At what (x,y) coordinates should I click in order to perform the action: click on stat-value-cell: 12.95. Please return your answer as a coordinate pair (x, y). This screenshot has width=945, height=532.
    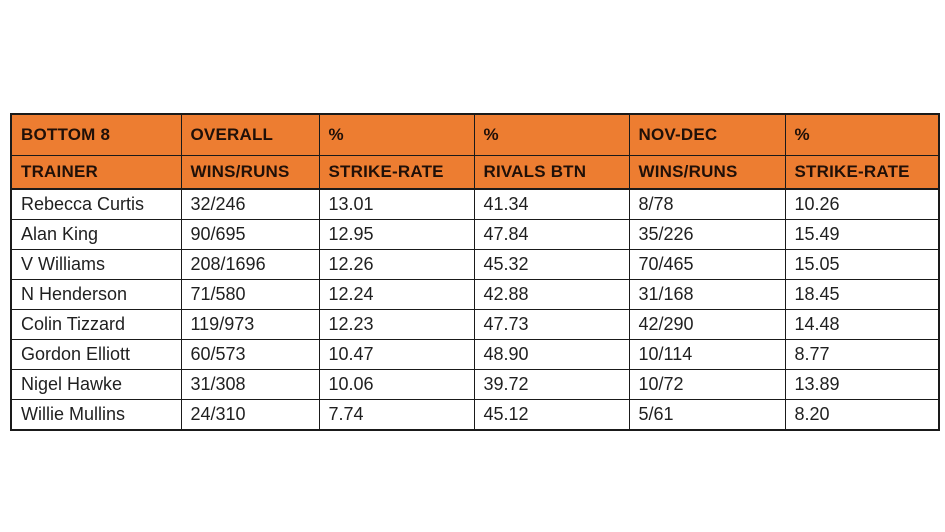
    Looking at the image, I should click on (396, 234).